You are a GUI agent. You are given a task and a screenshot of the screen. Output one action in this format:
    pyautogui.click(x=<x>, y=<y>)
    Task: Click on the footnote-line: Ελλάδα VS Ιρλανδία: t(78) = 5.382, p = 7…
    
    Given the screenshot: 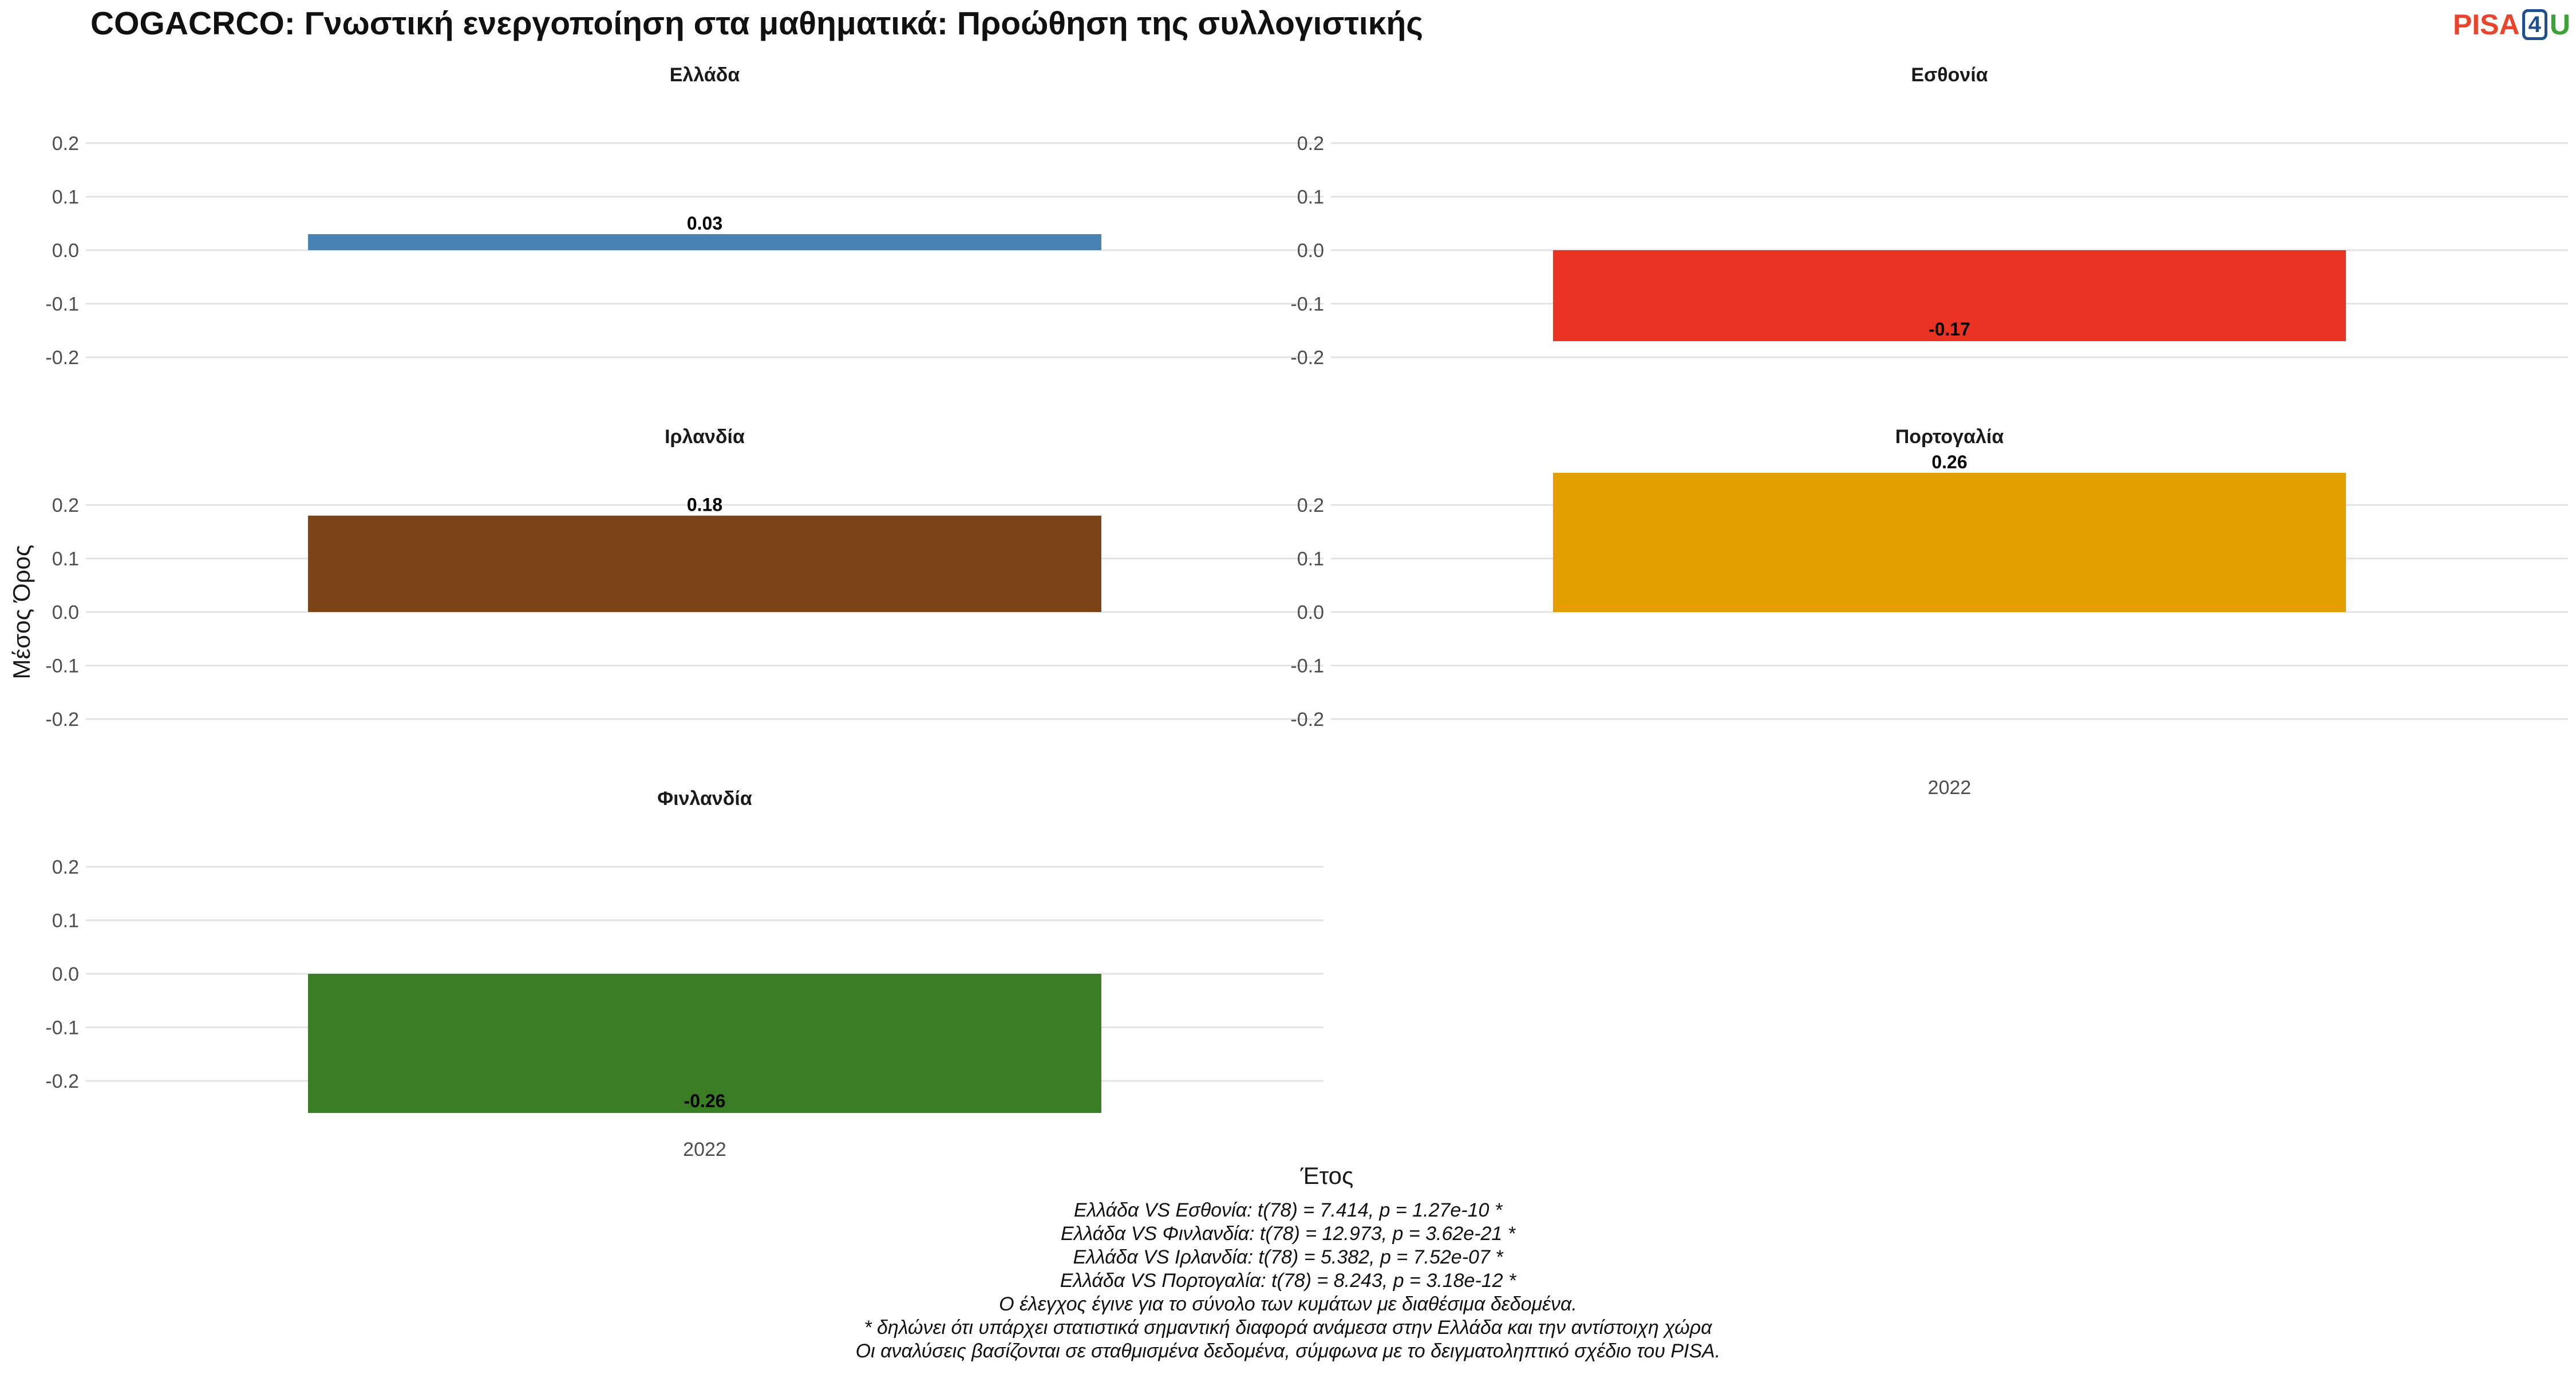 What is the action you would take?
    pyautogui.click(x=1288, y=1257)
    